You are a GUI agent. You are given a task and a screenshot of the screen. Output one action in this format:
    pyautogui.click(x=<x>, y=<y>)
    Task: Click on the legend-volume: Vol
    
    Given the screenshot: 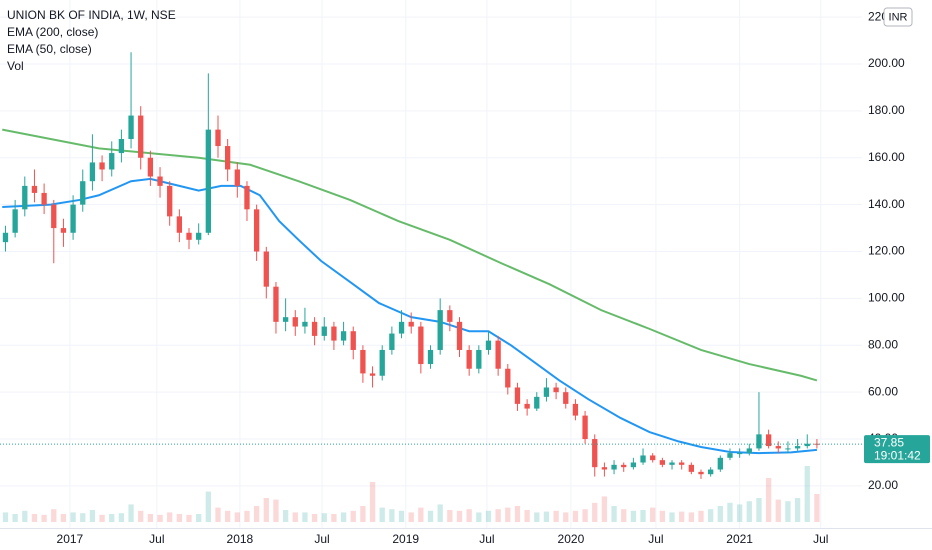 What is the action you would take?
    pyautogui.click(x=15, y=66)
    